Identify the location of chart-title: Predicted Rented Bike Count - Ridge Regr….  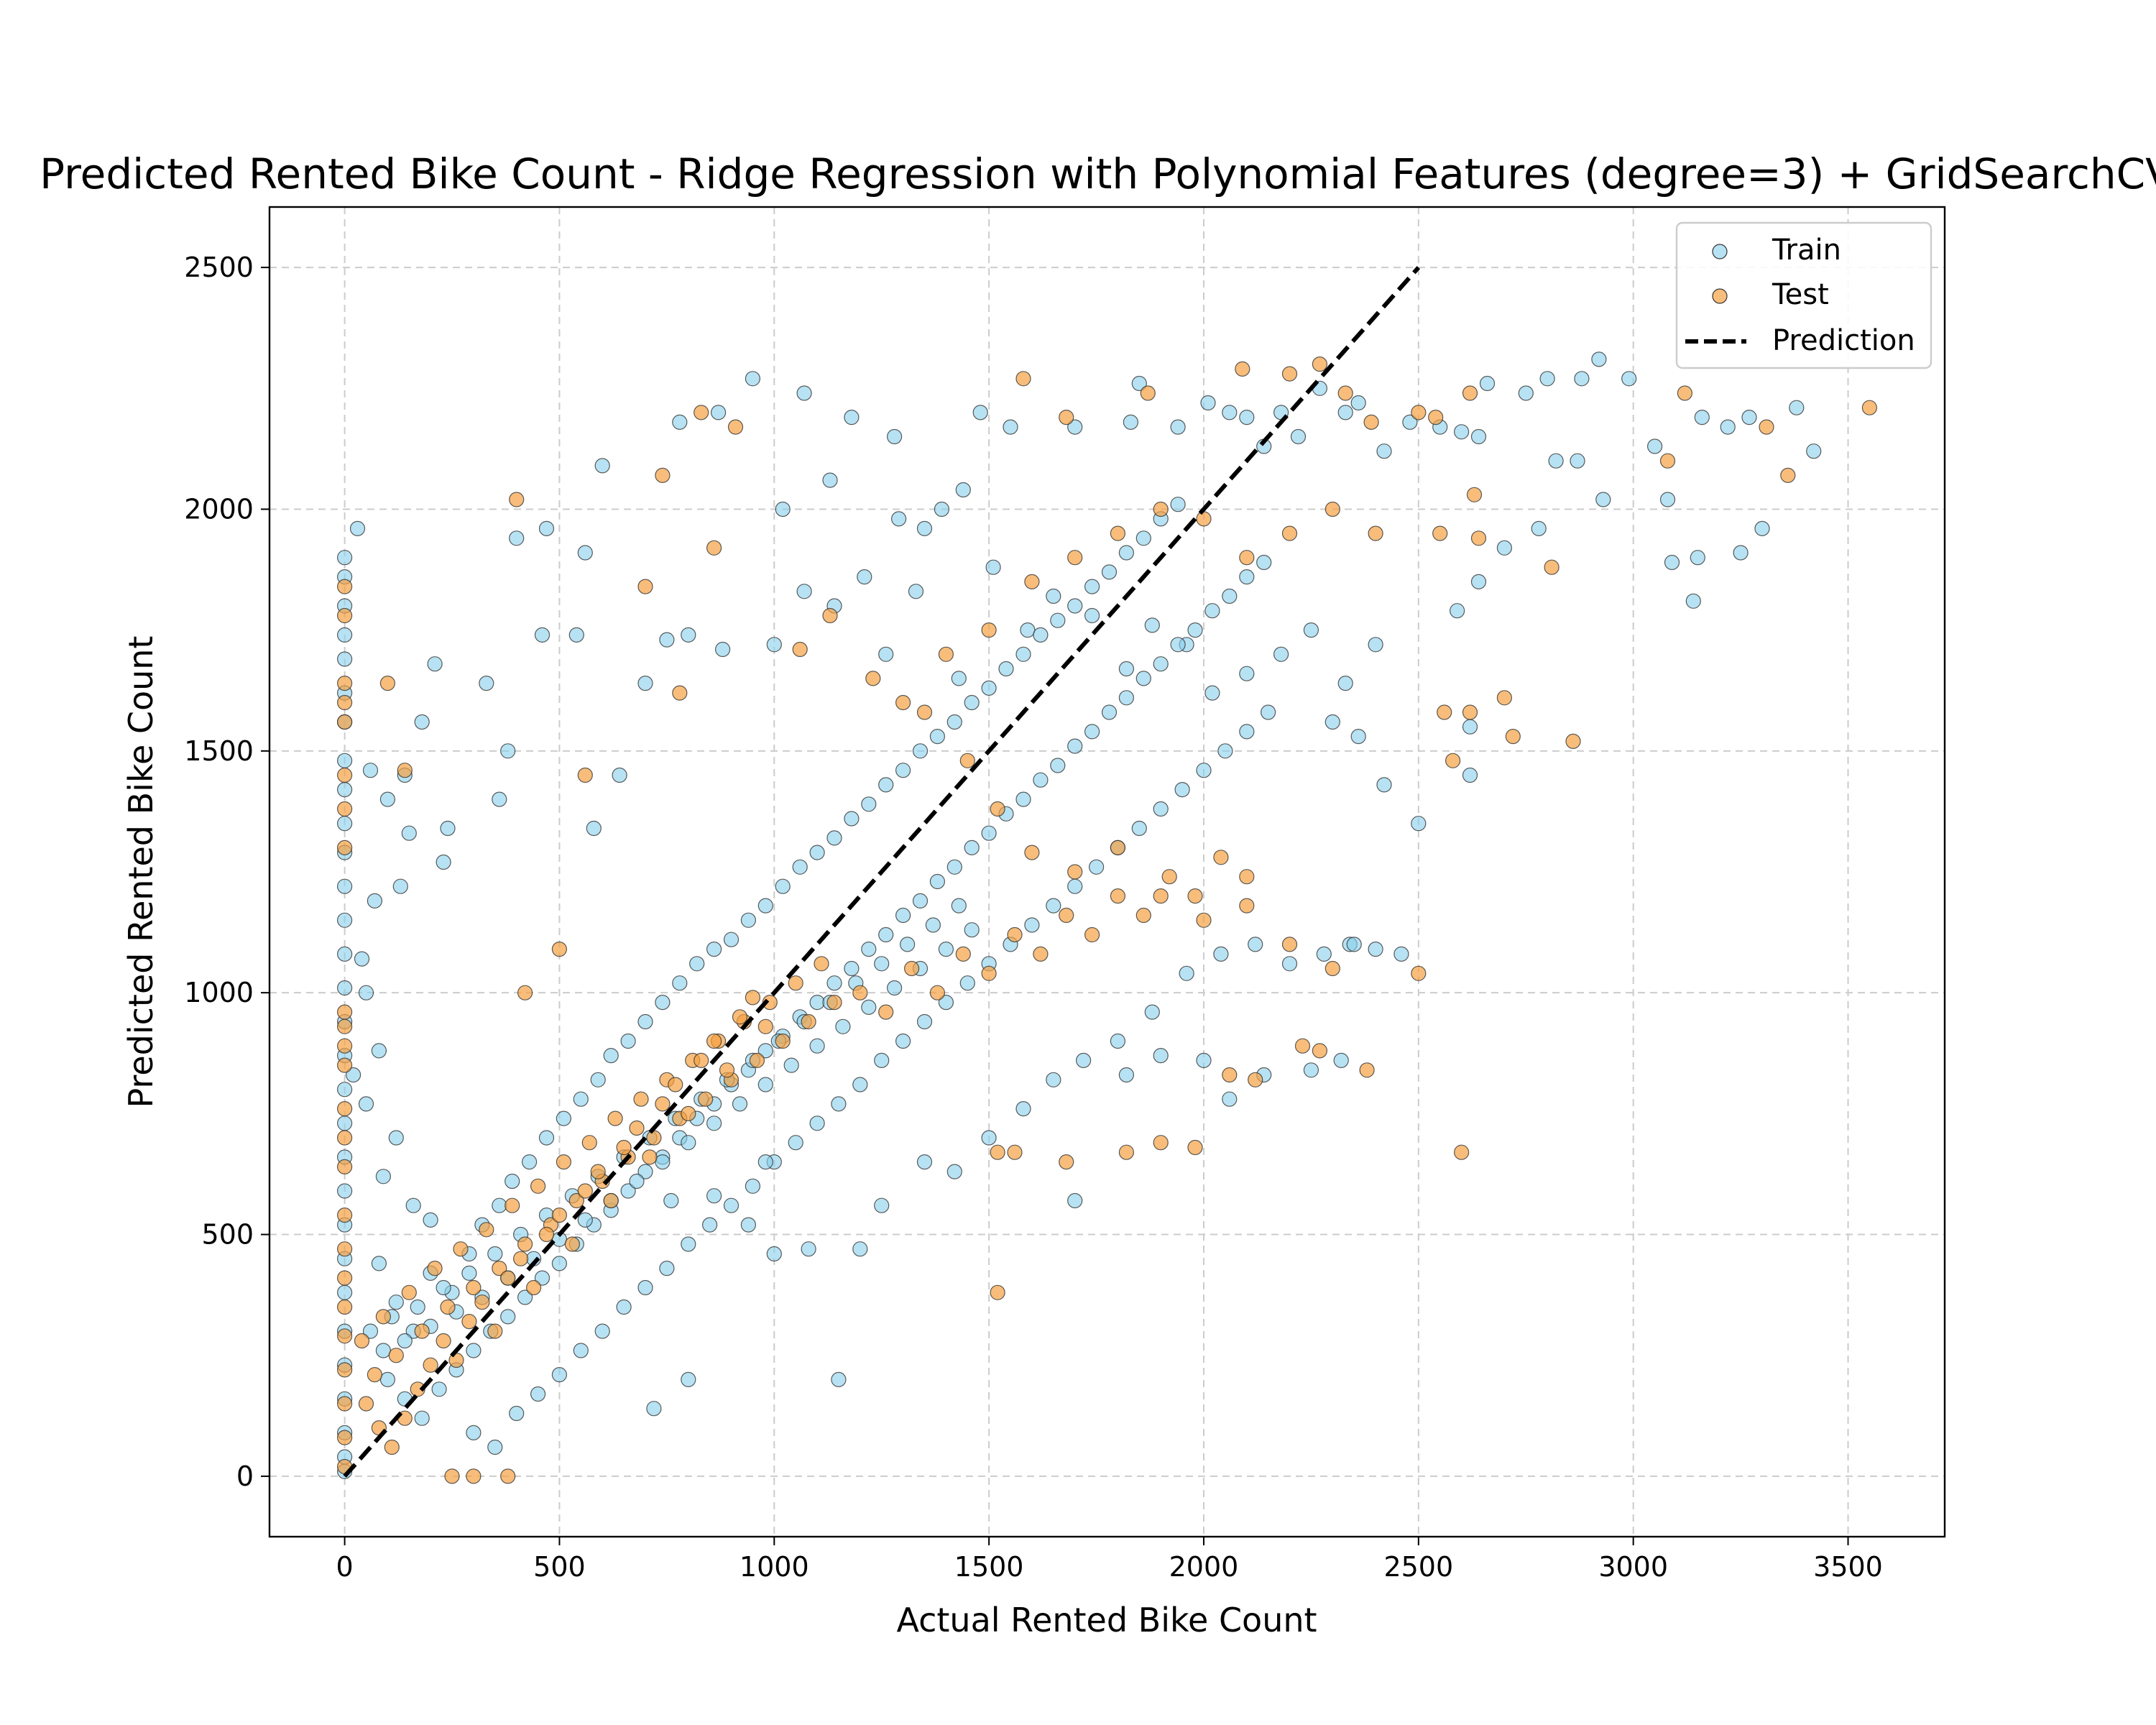
(1098, 174).